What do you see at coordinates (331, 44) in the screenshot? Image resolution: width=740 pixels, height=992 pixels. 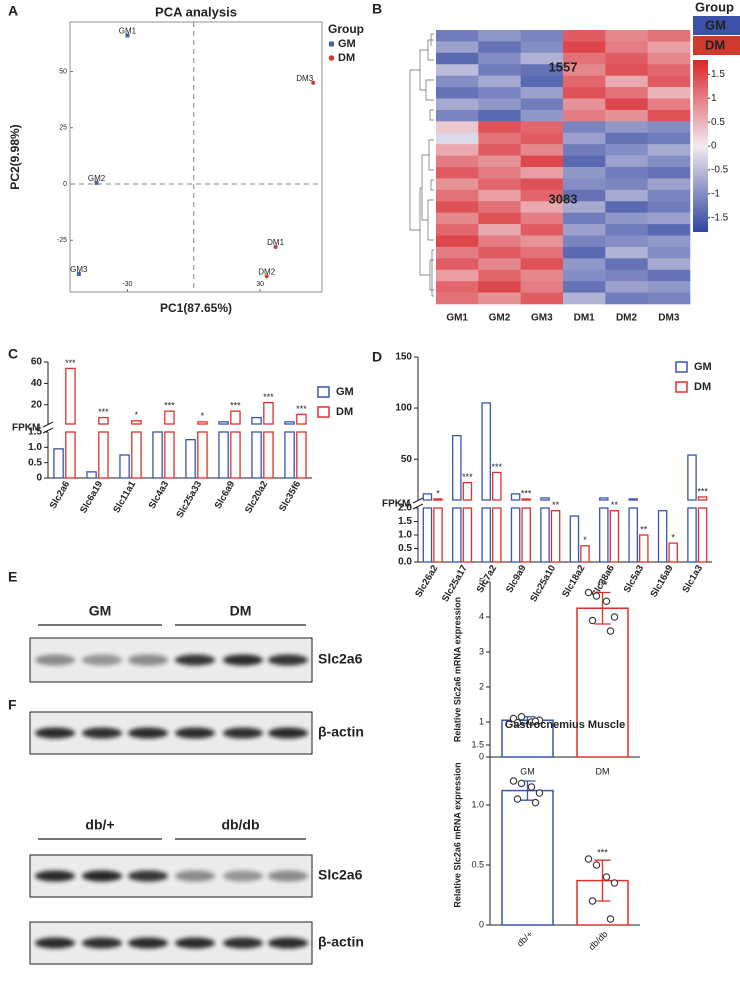 I see `legend-marker` at bounding box center [331, 44].